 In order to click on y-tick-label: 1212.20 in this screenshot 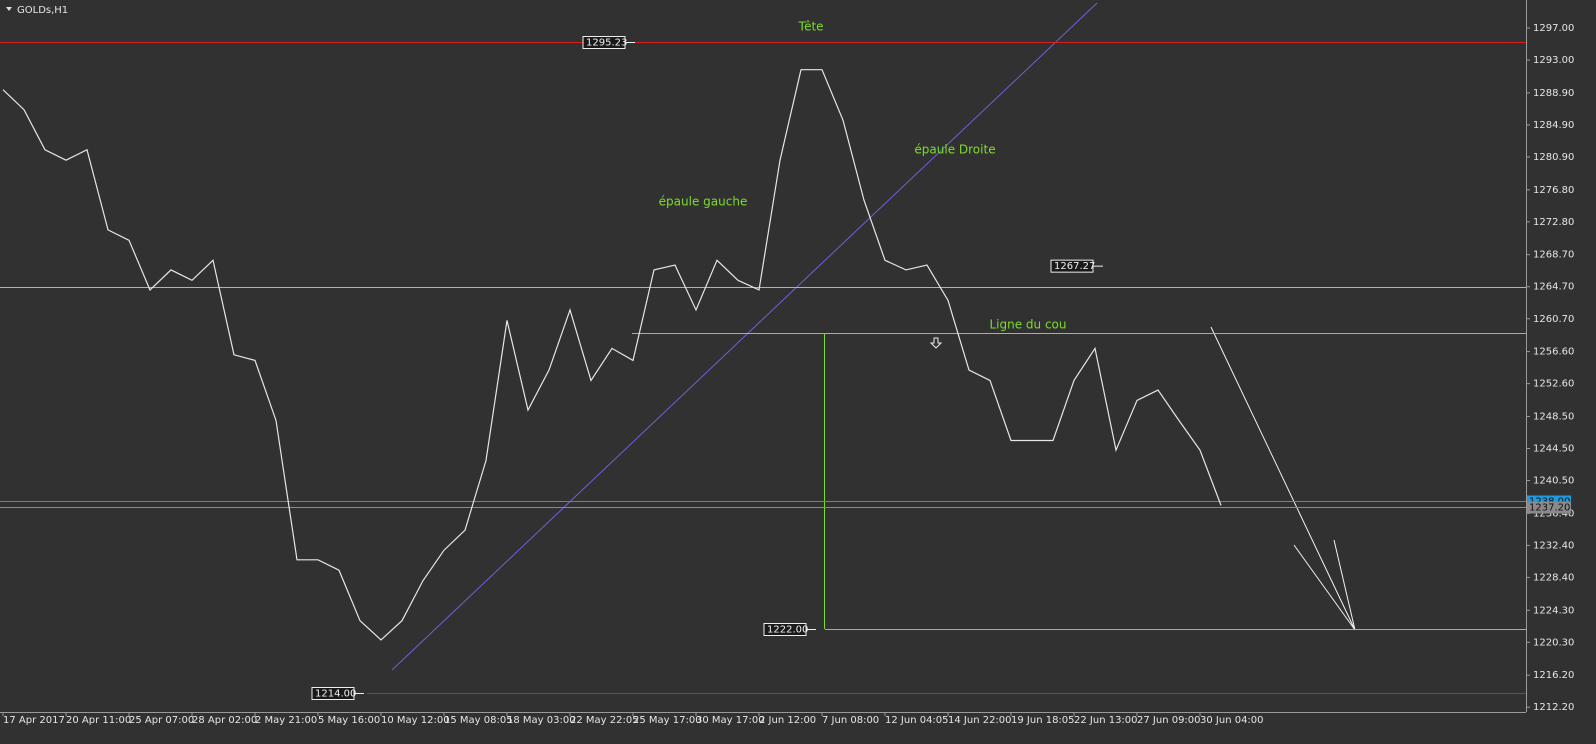, I will do `click(1553, 707)`.